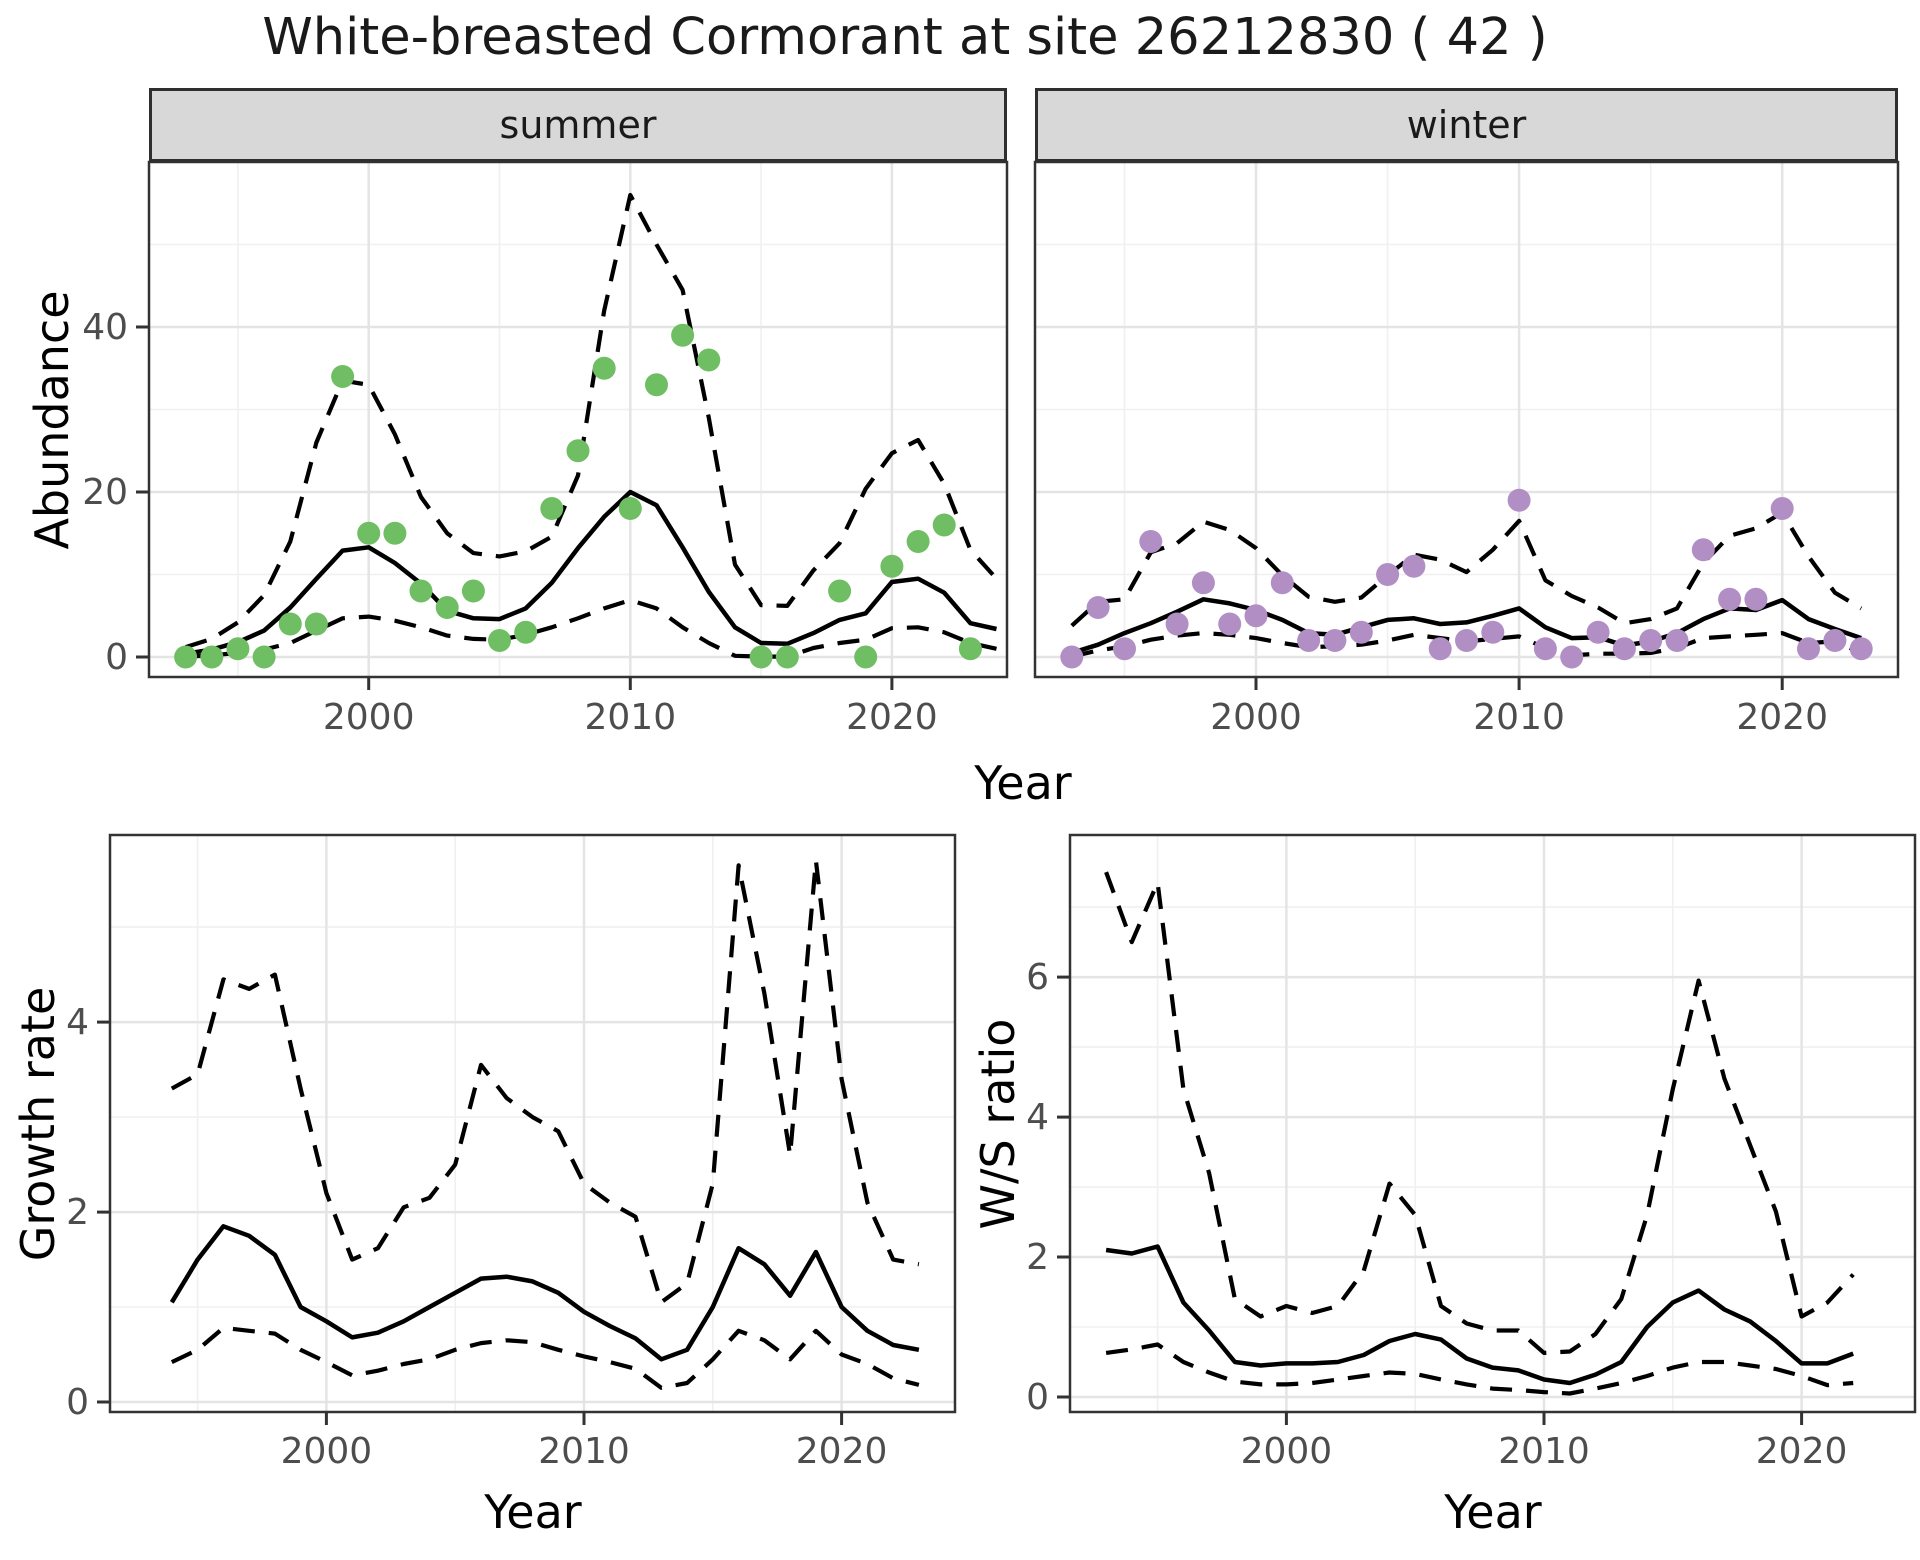  I want to click on ws-ratio-y-tick-label: 6, so click(1037, 977).